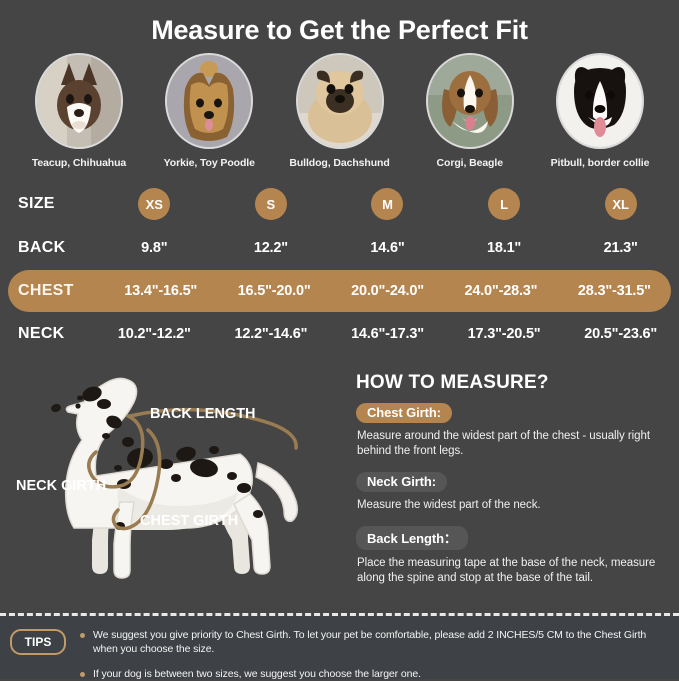 The height and width of the screenshot is (681, 679). What do you see at coordinates (271, 334) in the screenshot?
I see `measure-cell: 12.2"-14.6"` at bounding box center [271, 334].